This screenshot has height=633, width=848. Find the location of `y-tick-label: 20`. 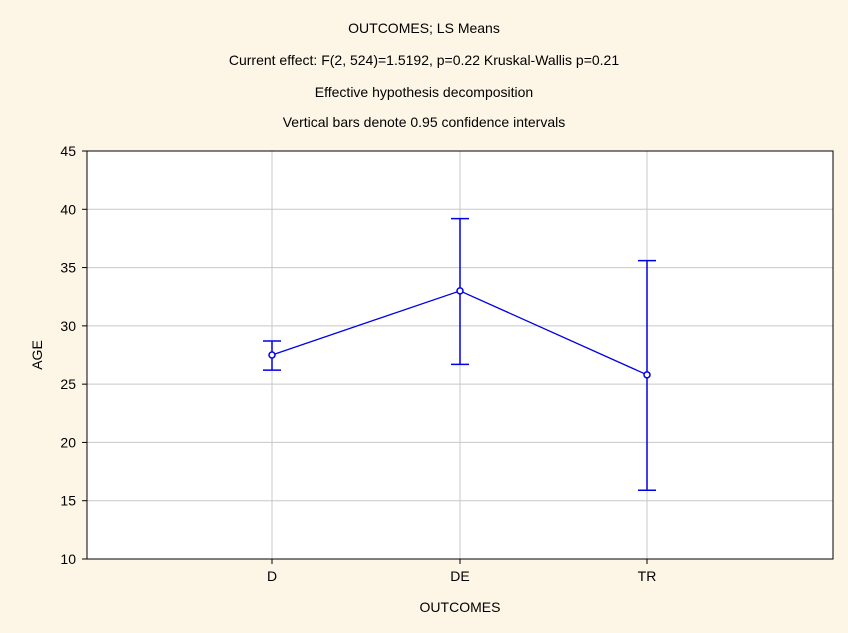

y-tick-label: 20 is located at coordinates (68, 442).